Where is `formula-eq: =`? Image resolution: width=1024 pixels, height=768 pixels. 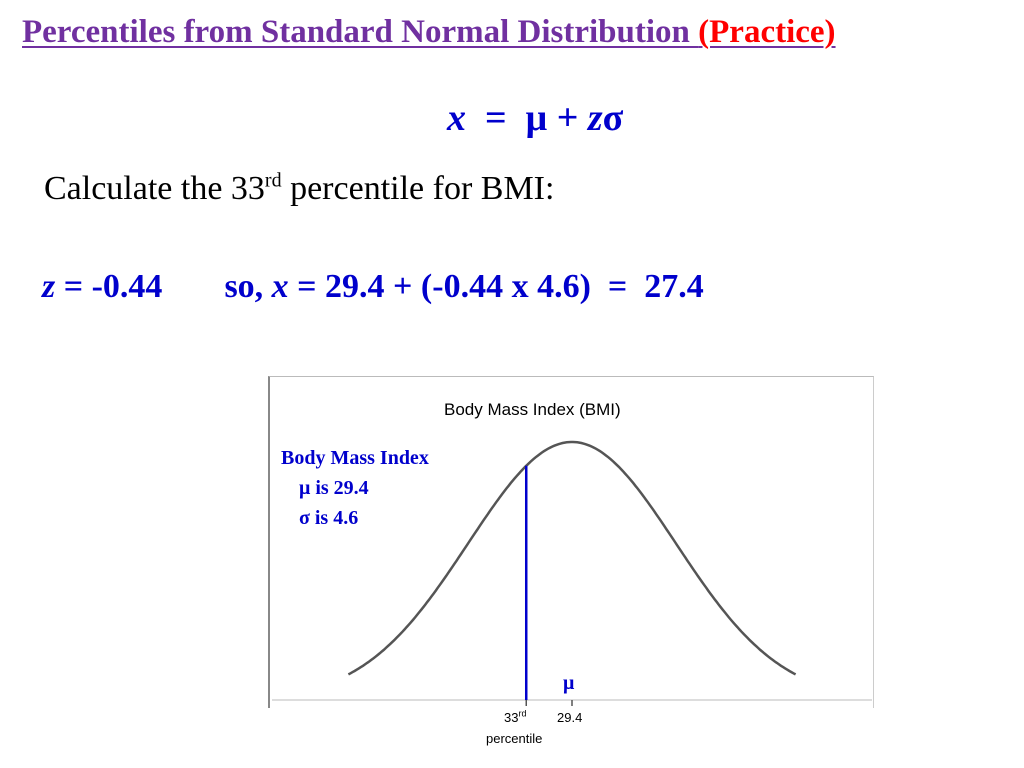
formula-eq: = is located at coordinates (496, 118).